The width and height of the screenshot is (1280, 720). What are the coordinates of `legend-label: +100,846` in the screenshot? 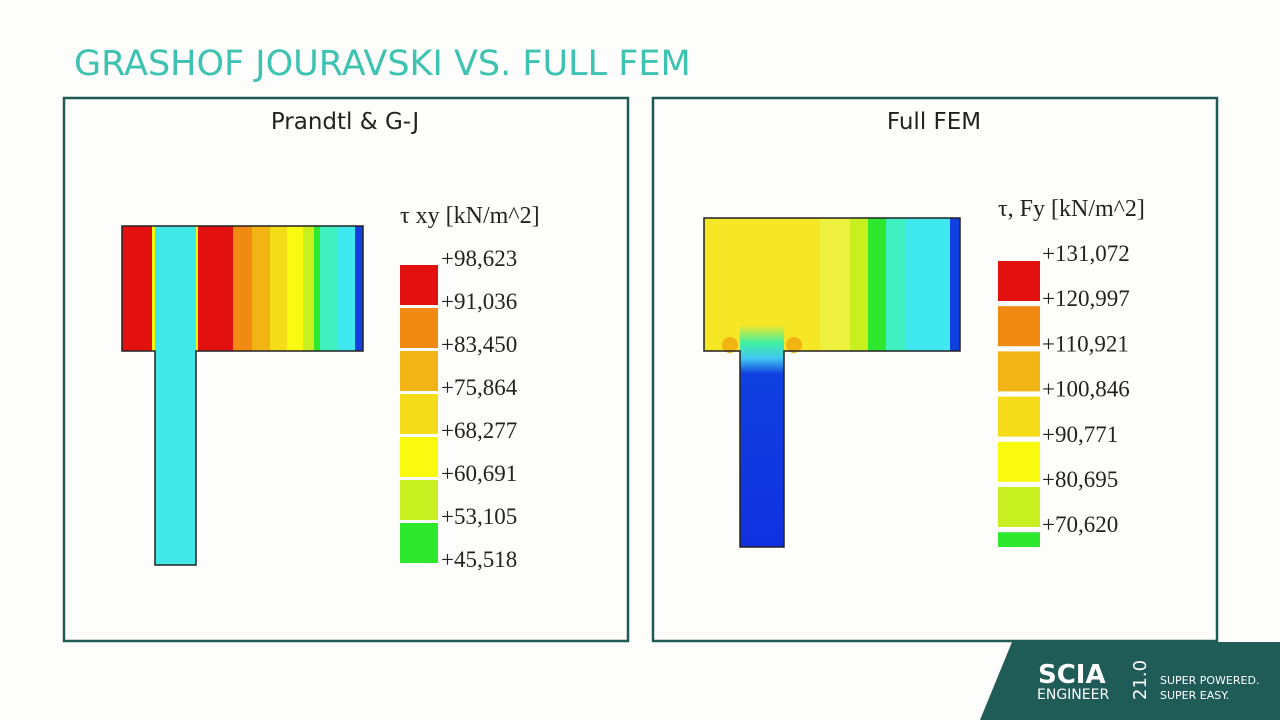 It's located at (1086, 389).